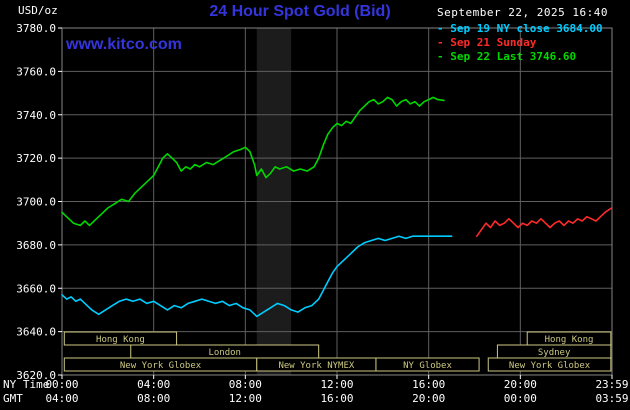  Describe the element at coordinates (61, 384) in the screenshot. I see `x-axis-label-ny: 00:00` at that location.